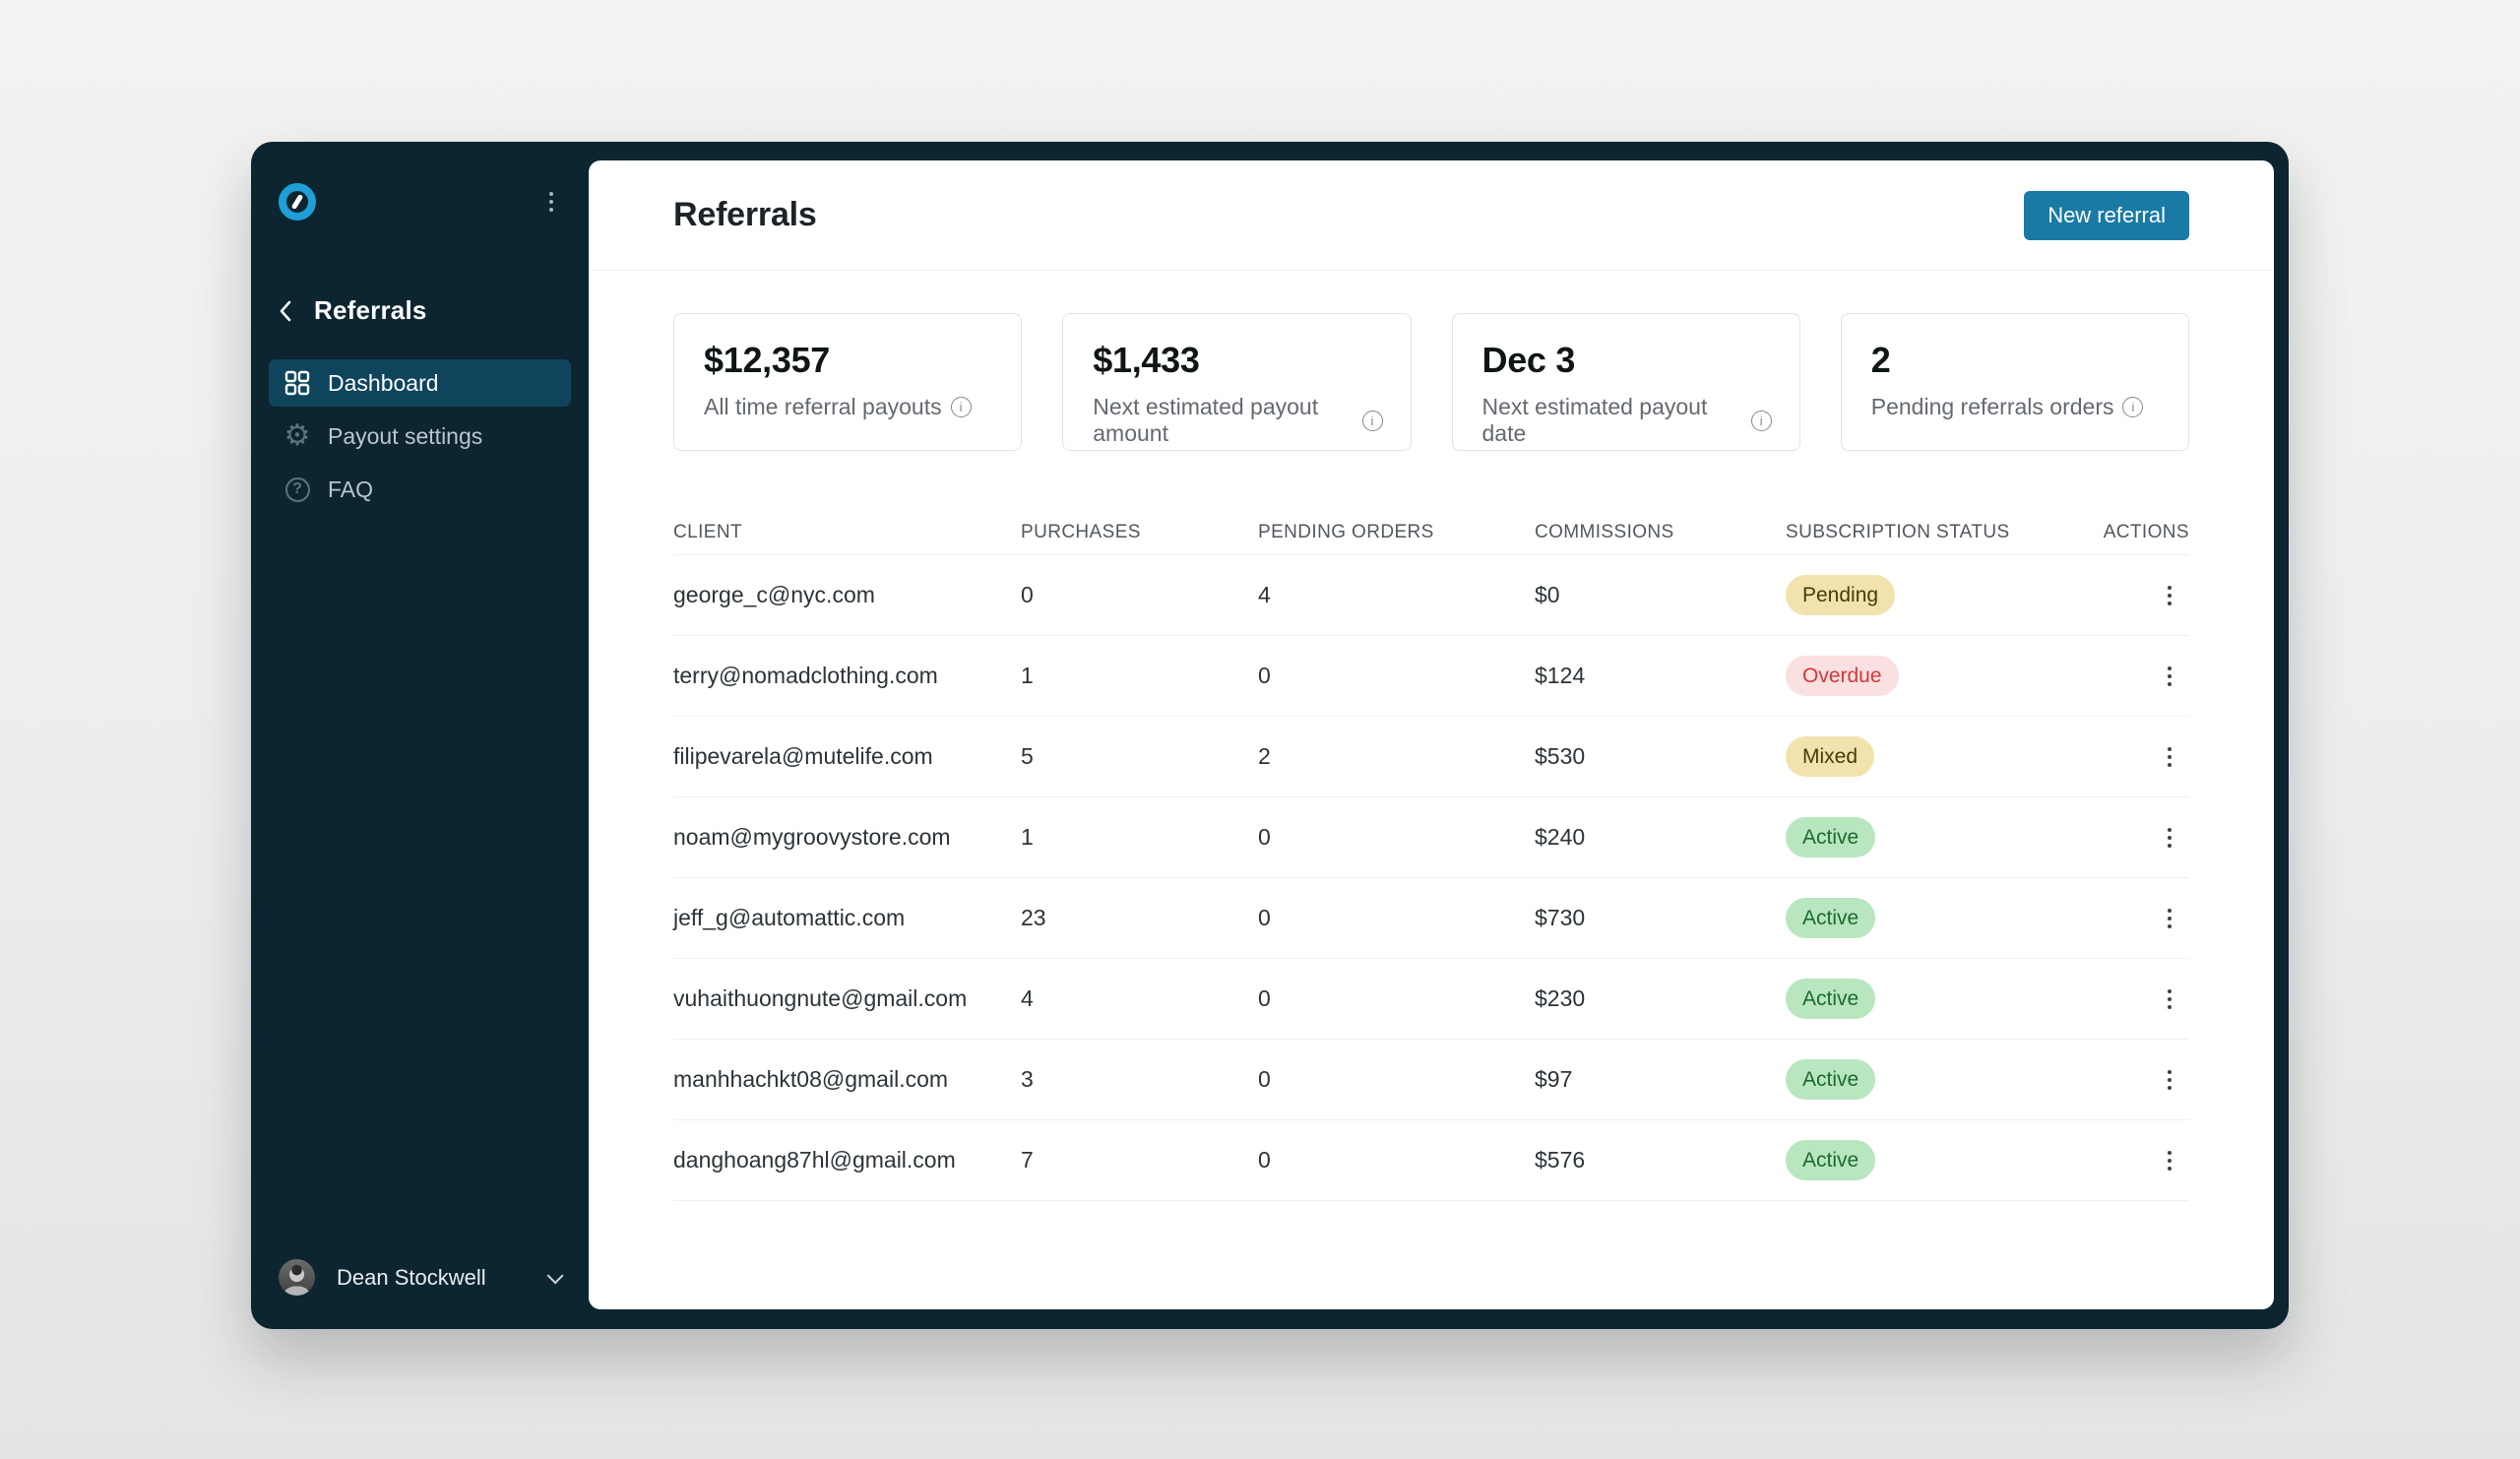 The width and height of the screenshot is (2520, 1459). Describe the element at coordinates (405, 435) in the screenshot. I see `sidebar-item-label: Payout settings` at that location.